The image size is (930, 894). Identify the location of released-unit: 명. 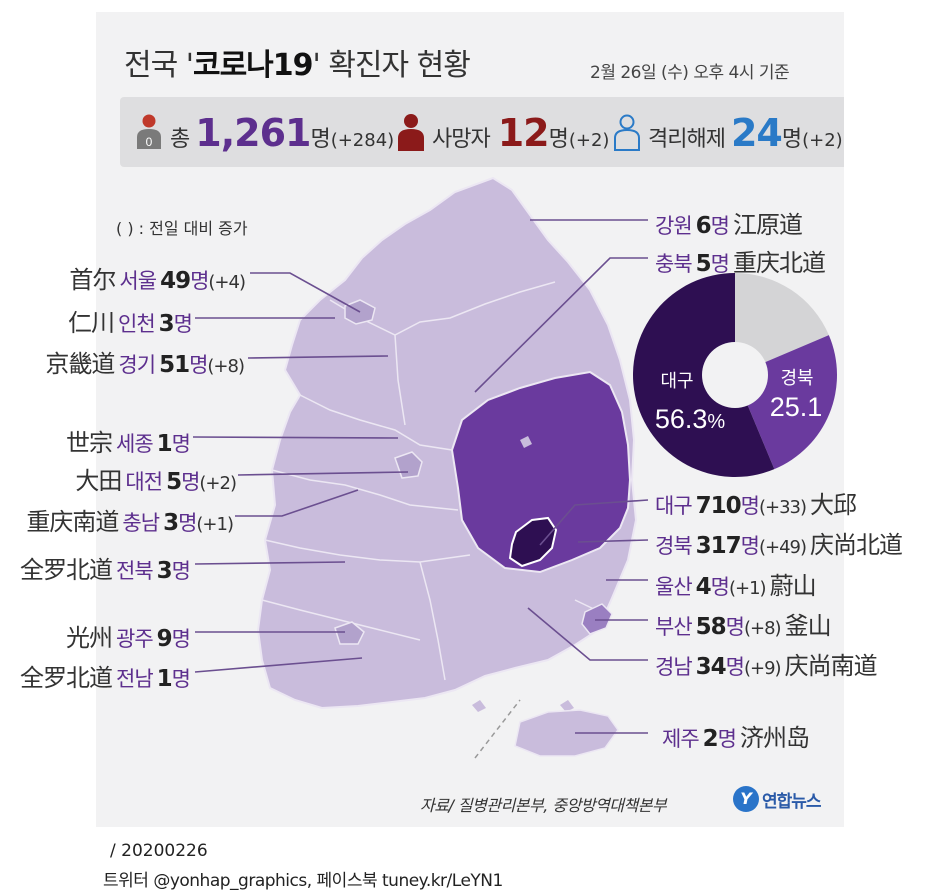
(792, 139).